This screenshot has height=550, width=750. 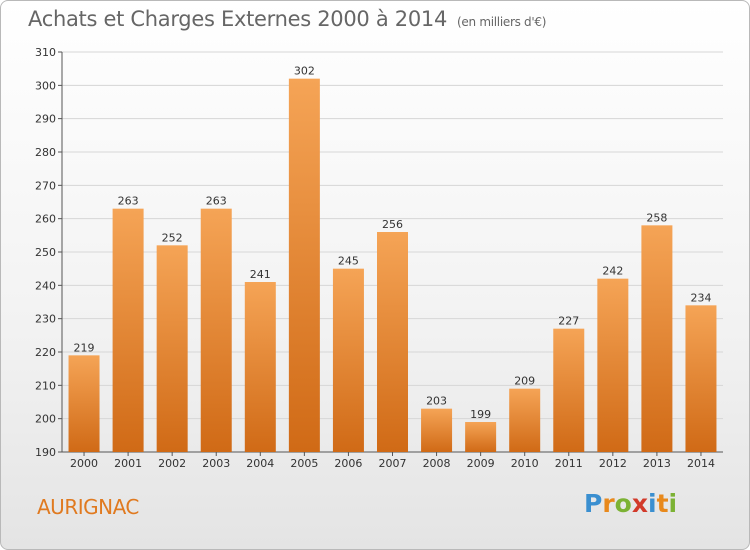 I want to click on x-tick-label-2012: 2012, so click(x=613, y=463).